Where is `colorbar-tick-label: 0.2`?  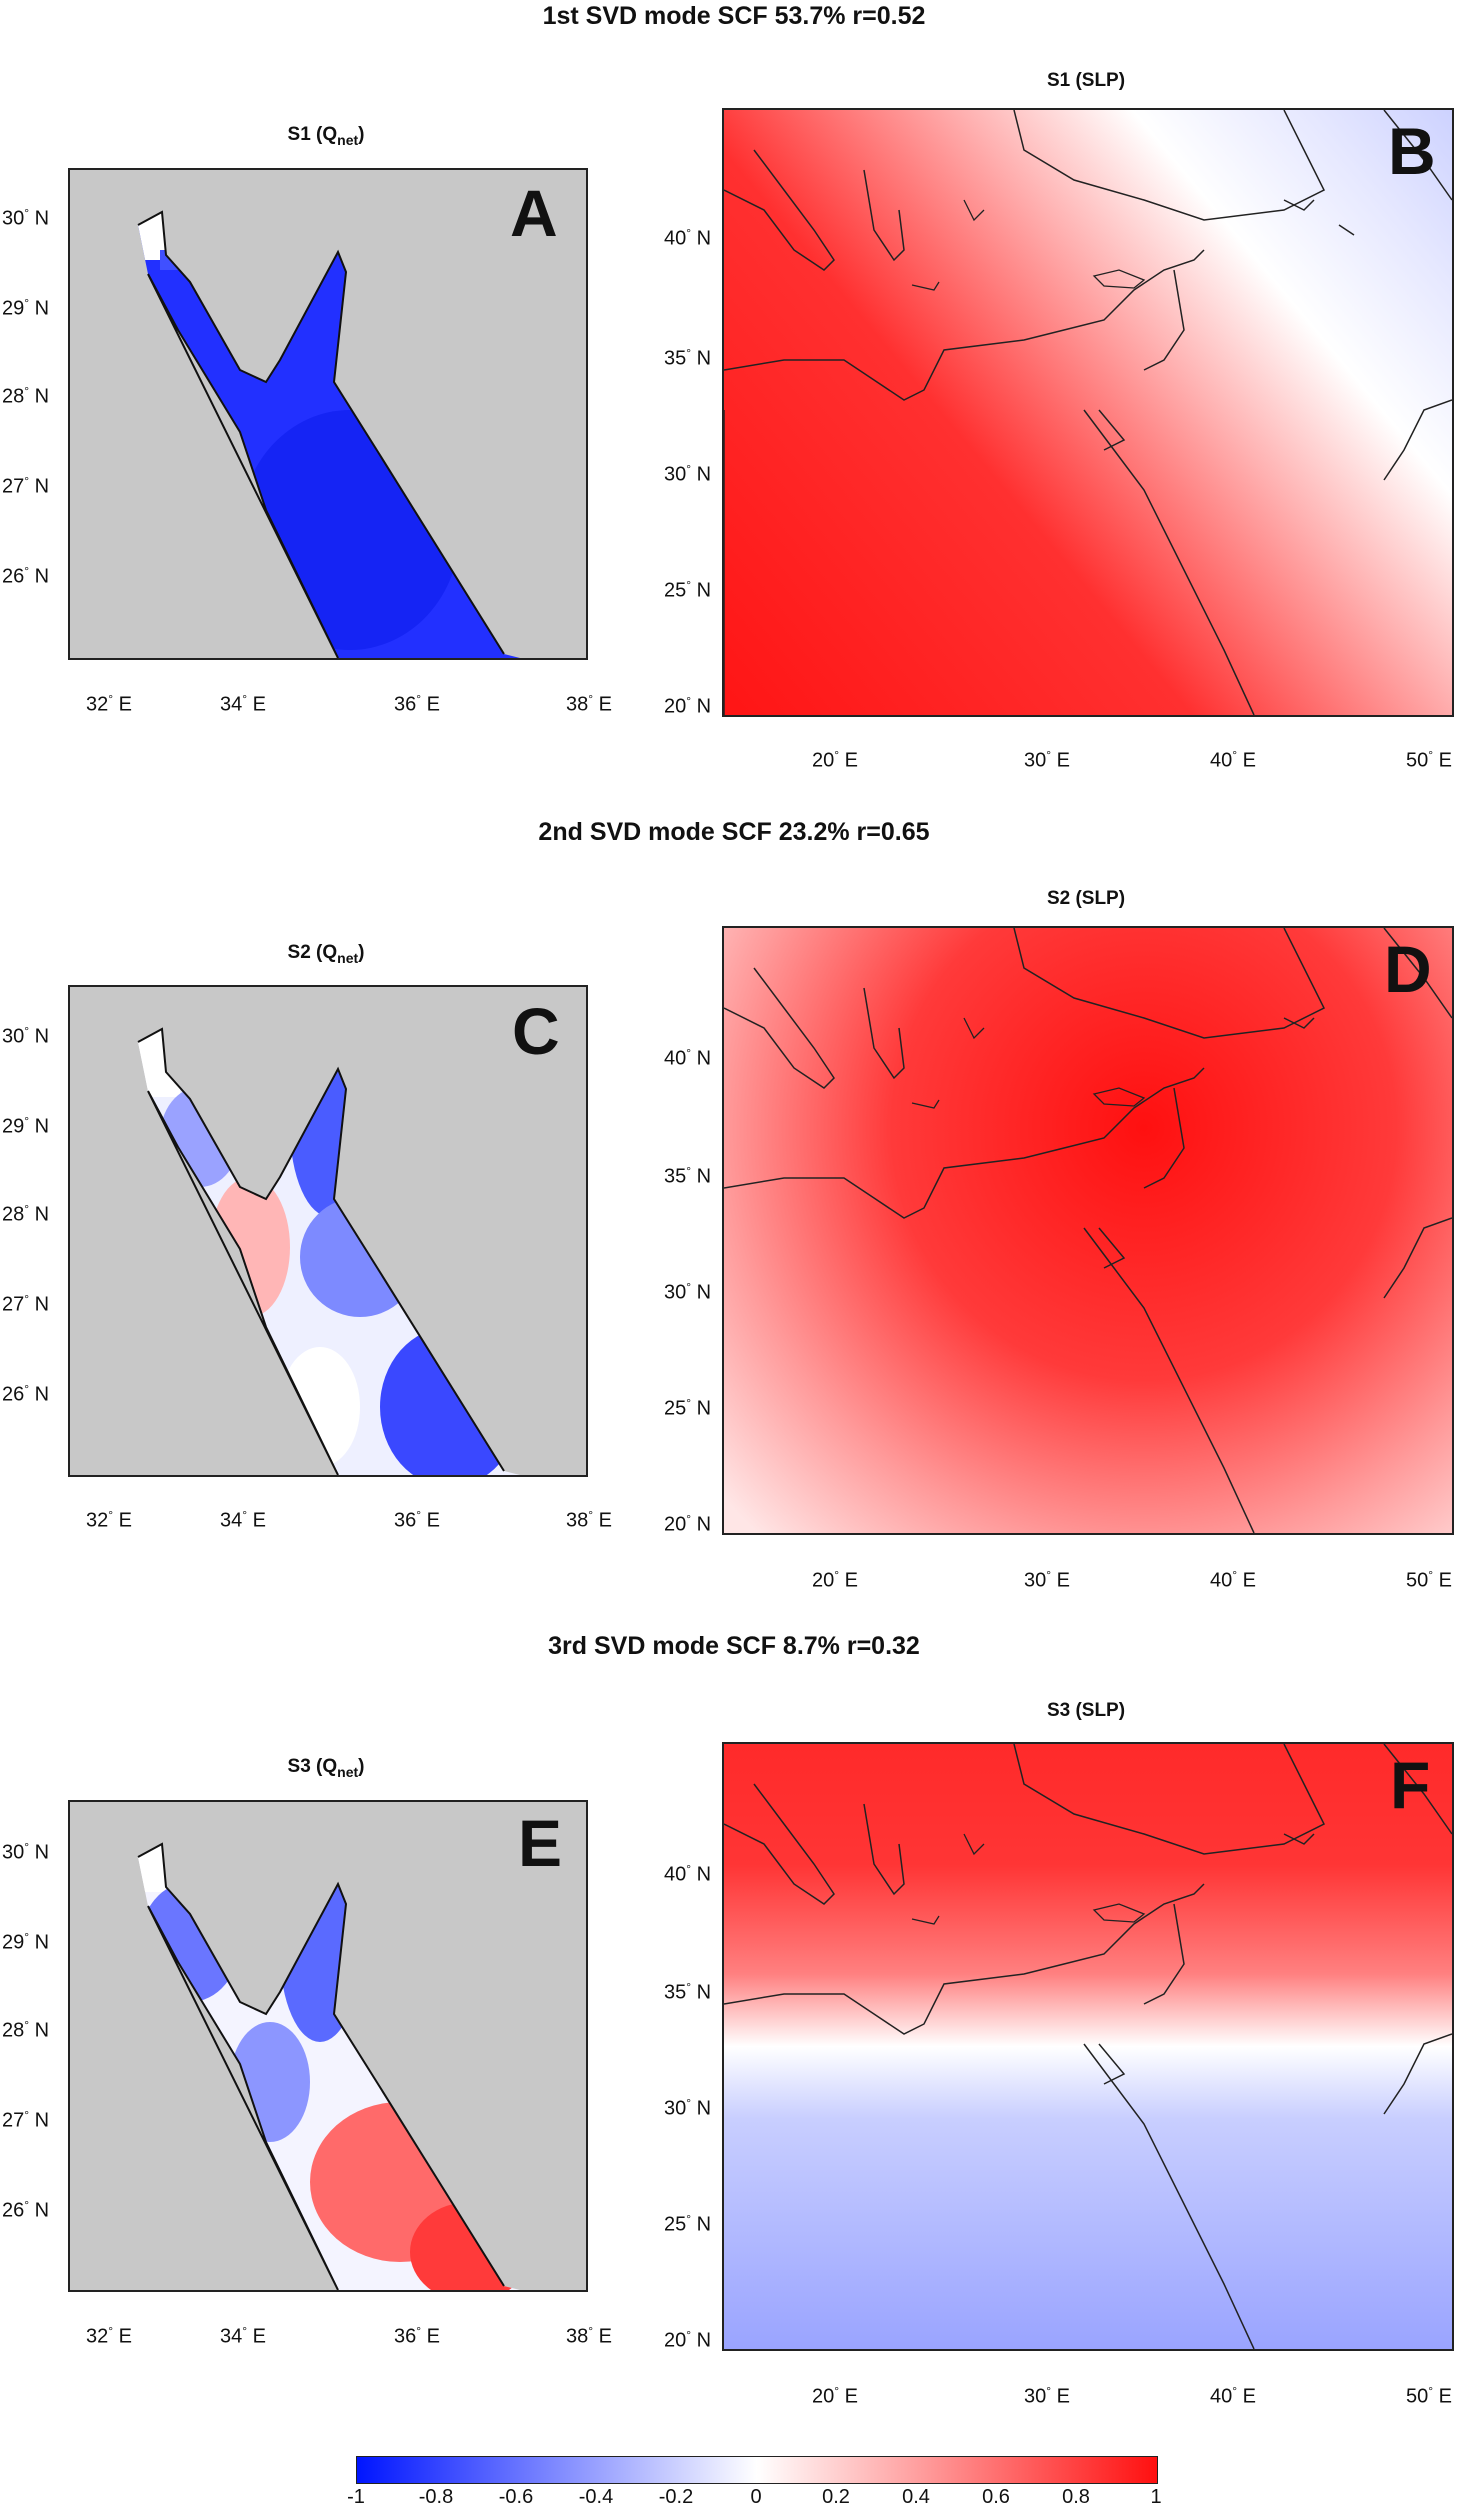
colorbar-tick-label: 0.2 is located at coordinates (836, 2497).